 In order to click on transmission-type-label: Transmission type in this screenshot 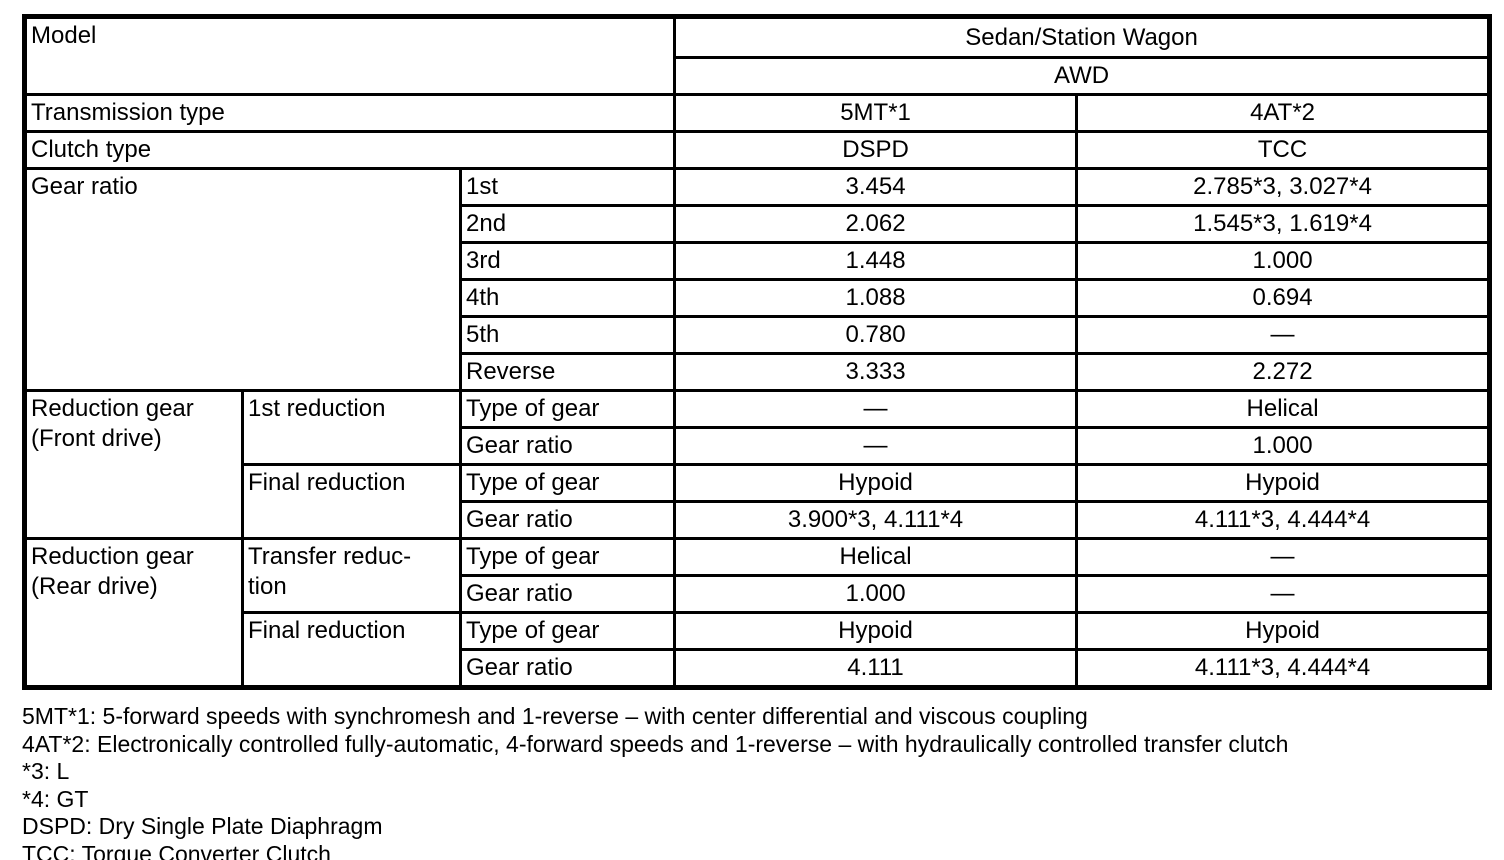, I will do `click(349, 113)`.